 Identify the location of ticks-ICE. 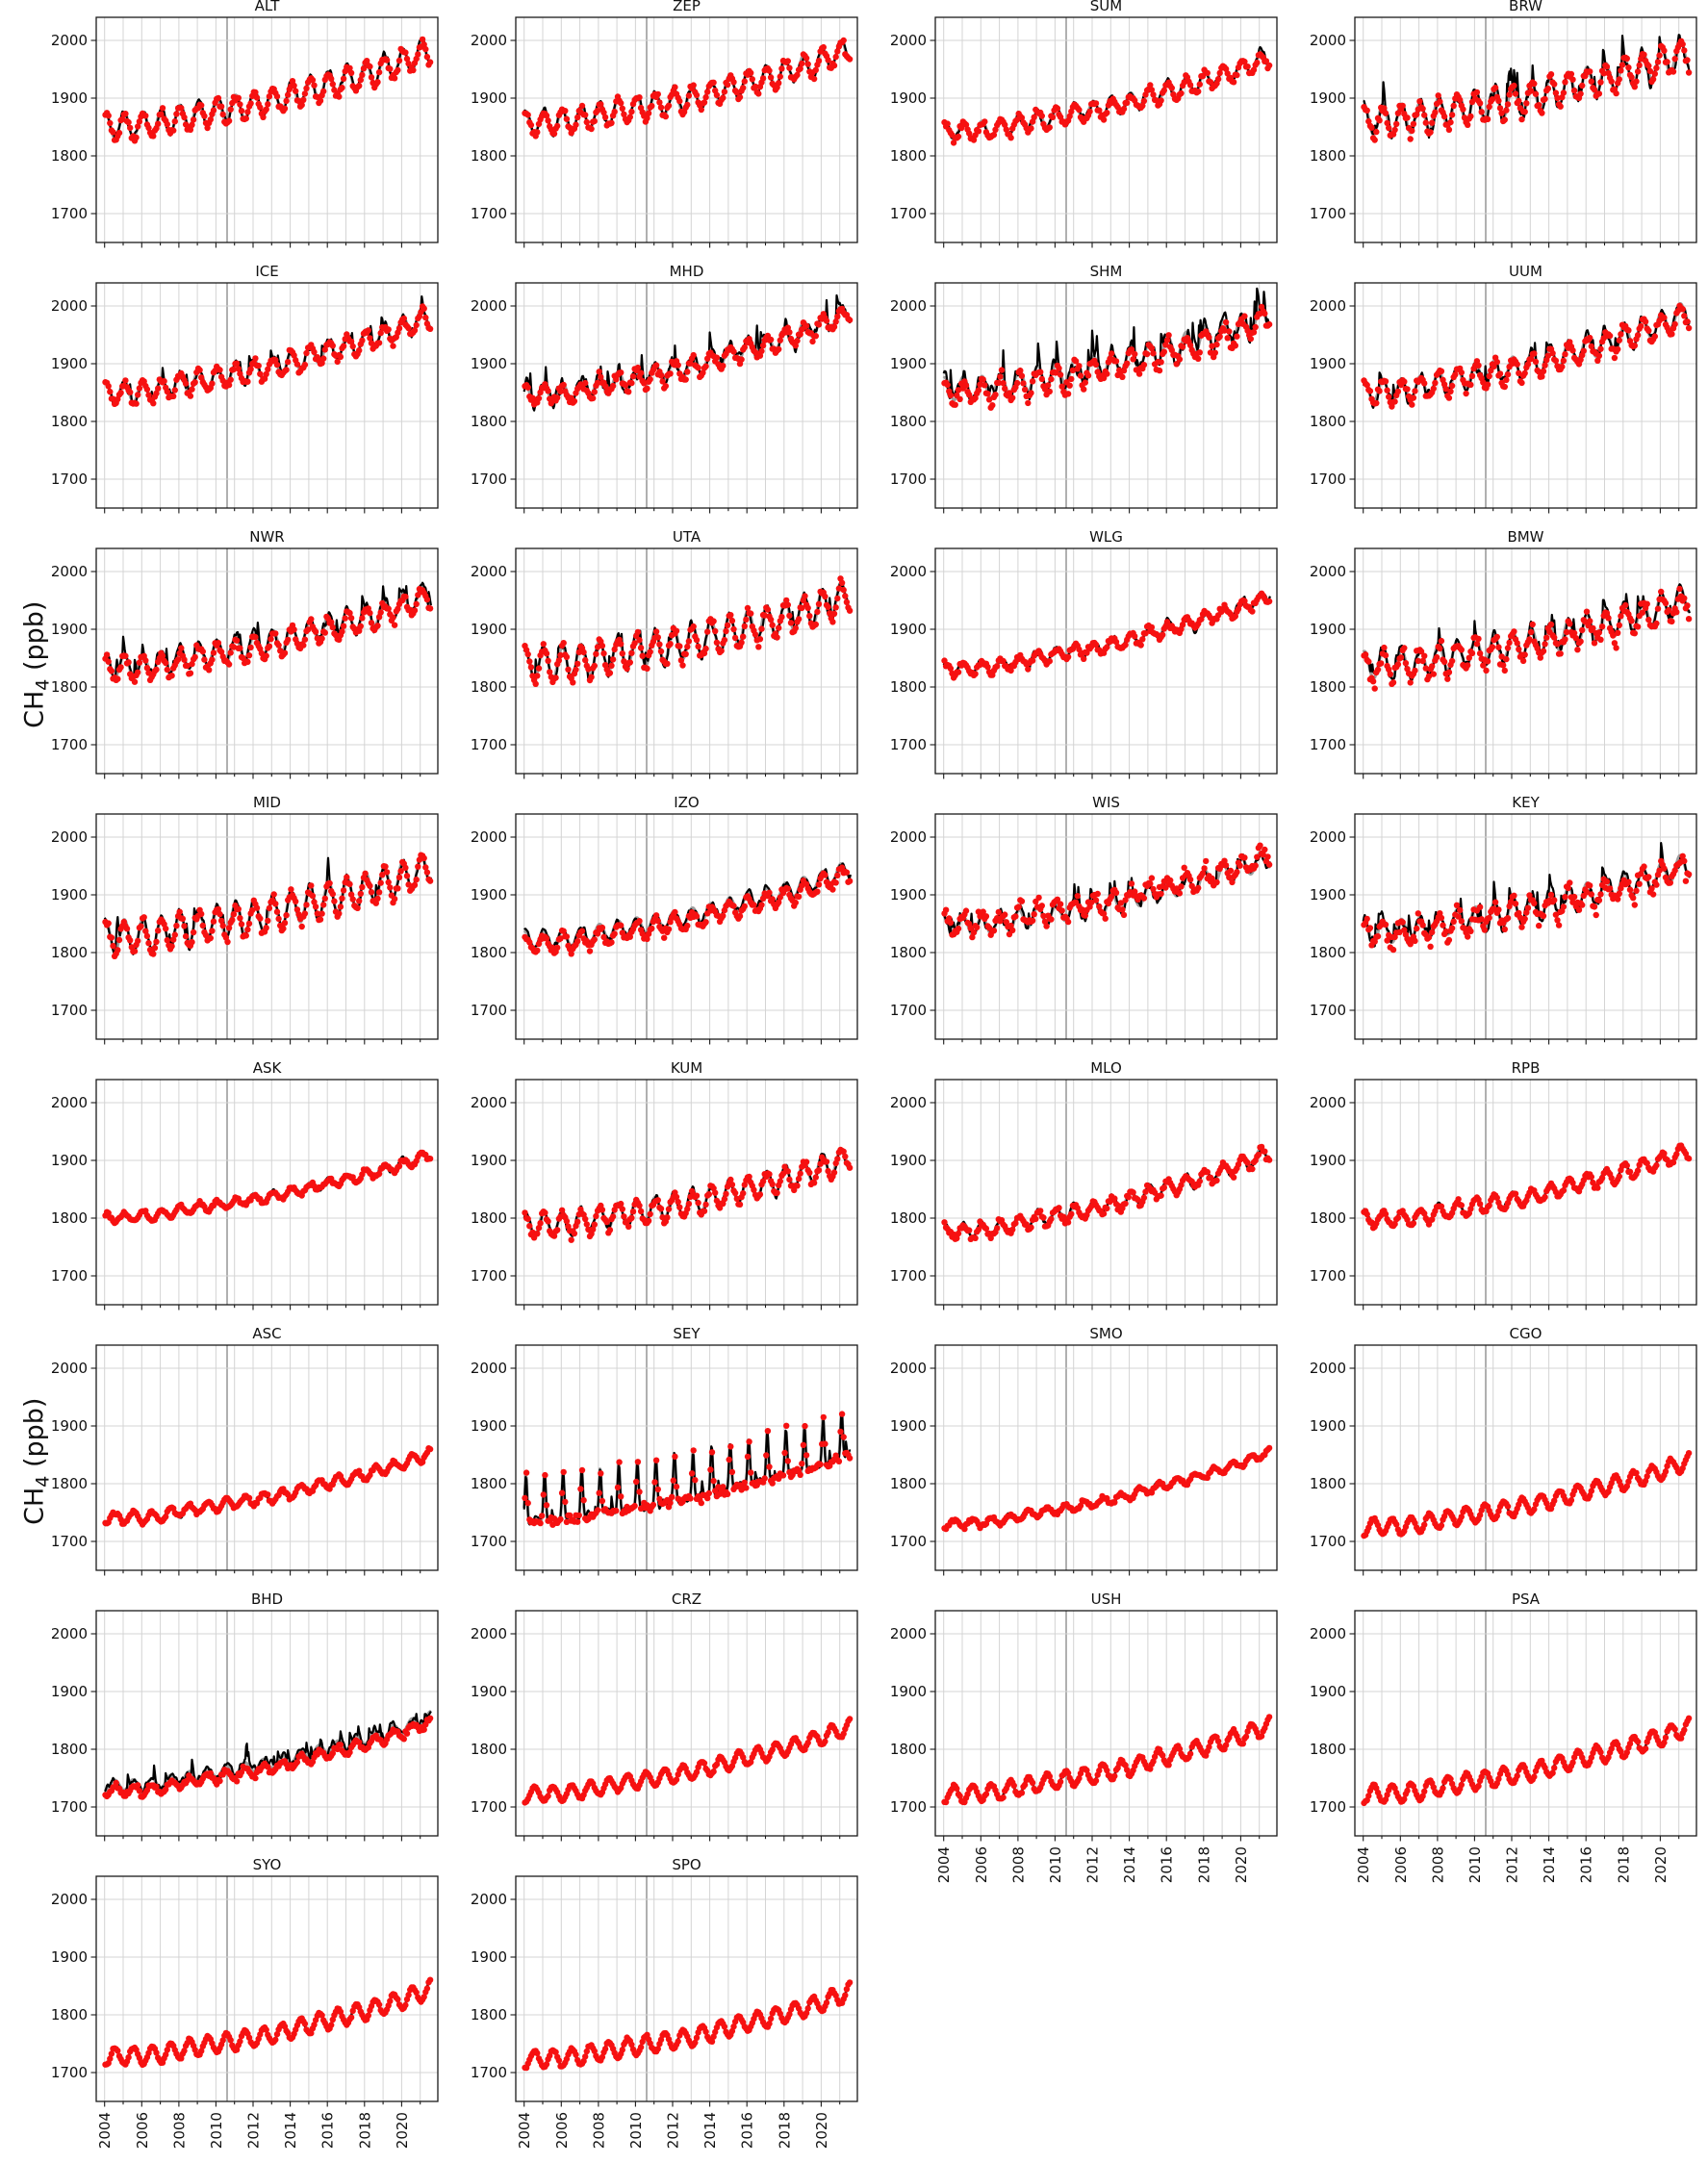
(255, 409).